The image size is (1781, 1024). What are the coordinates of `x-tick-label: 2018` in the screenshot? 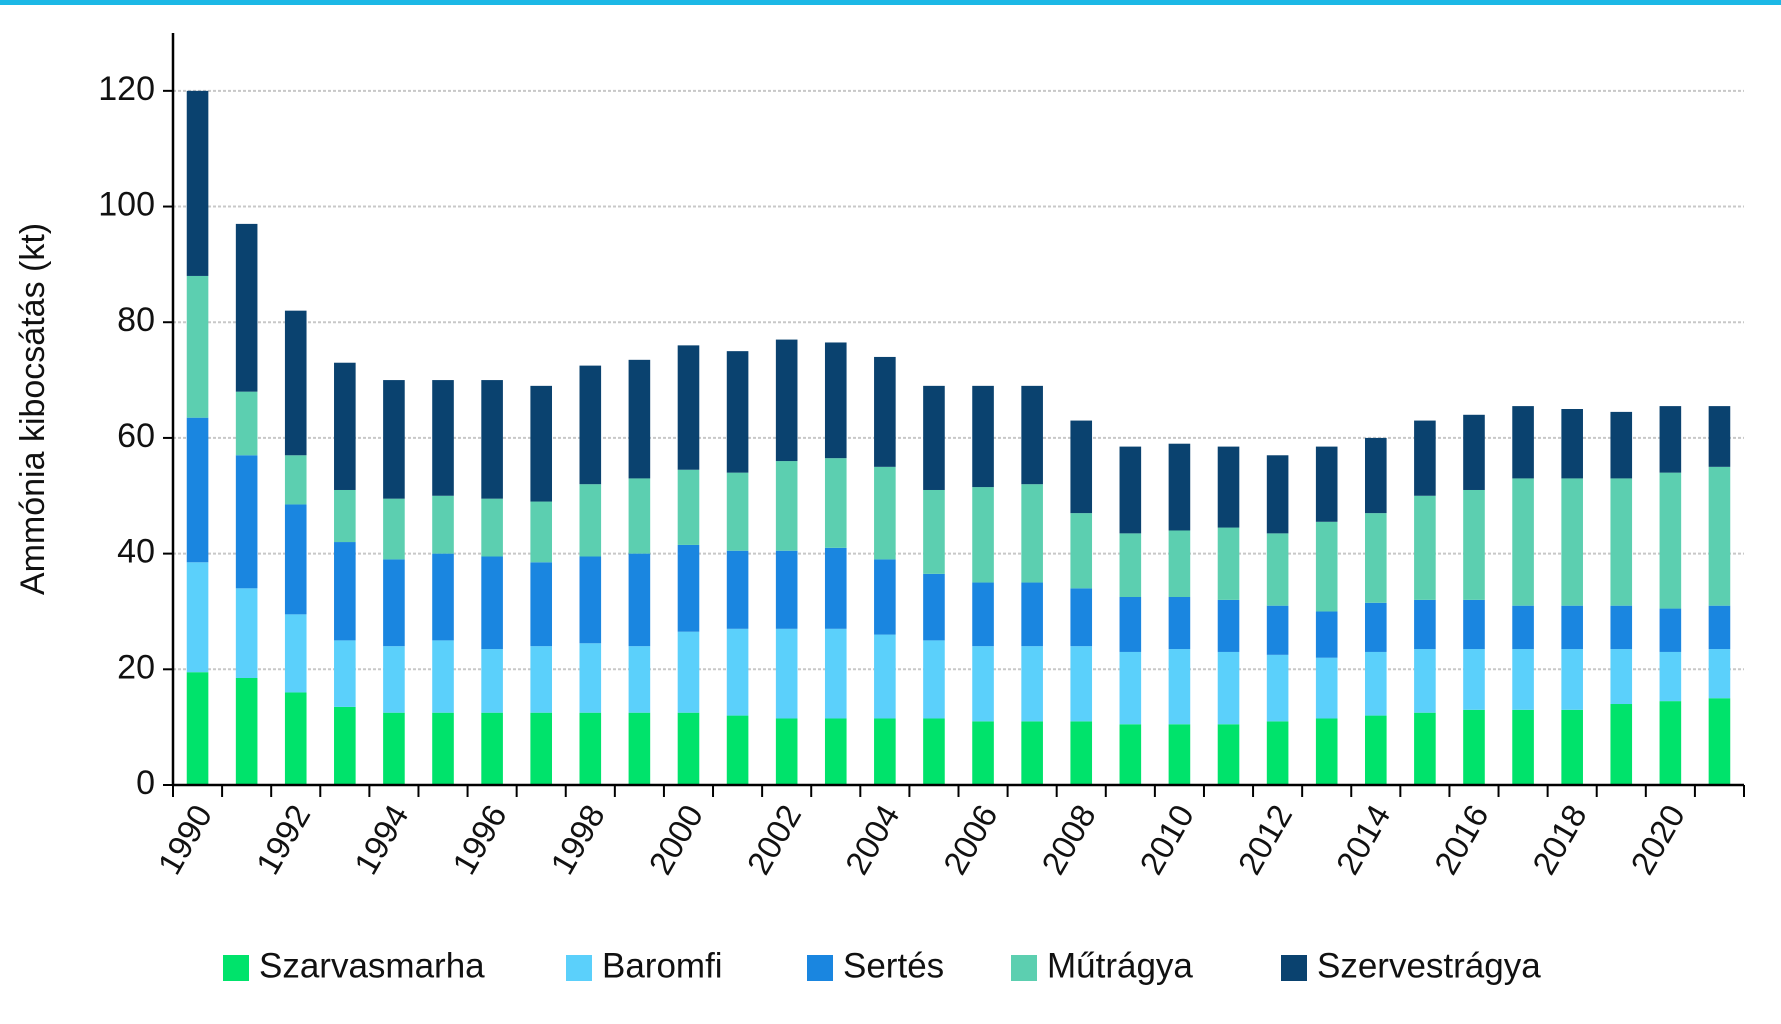 It's located at (1559, 839).